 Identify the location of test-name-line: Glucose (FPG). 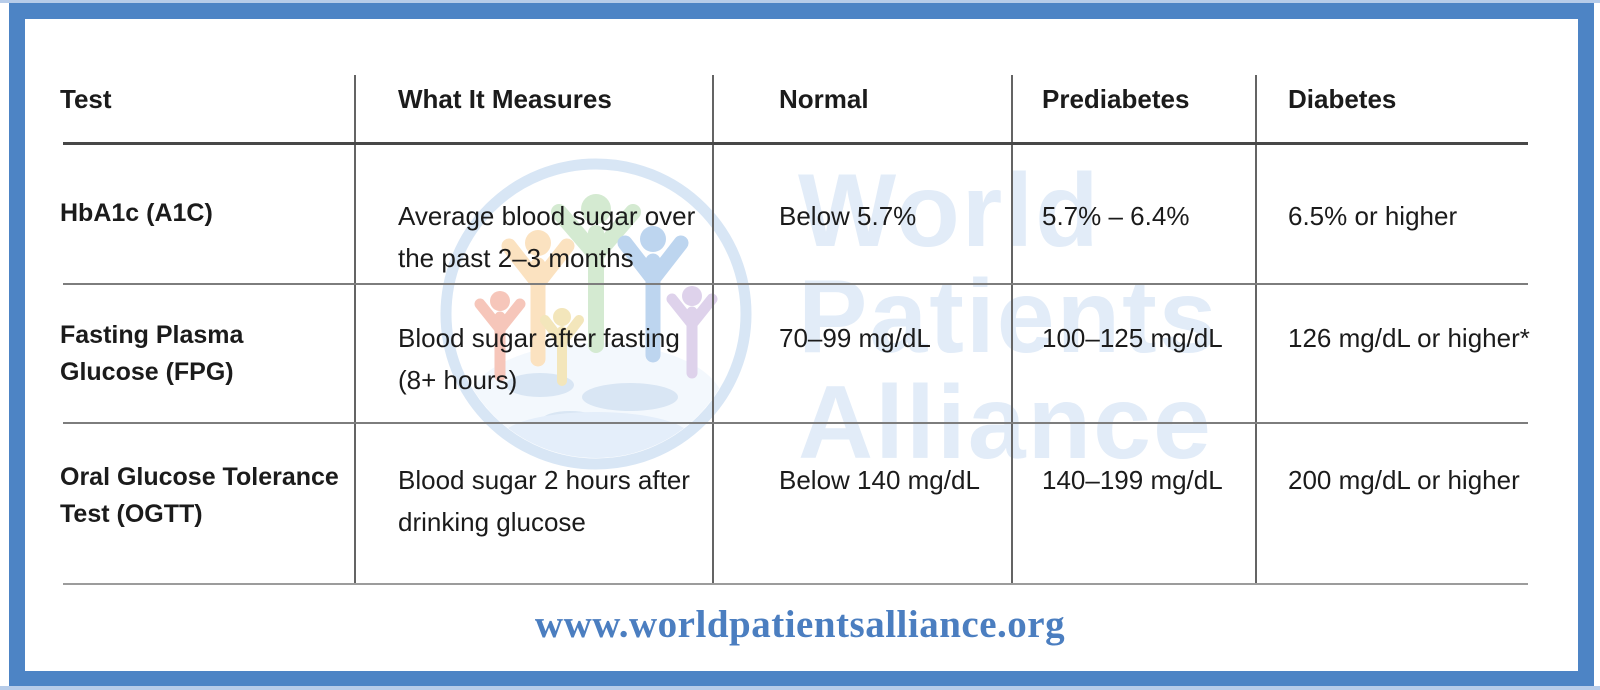
(147, 372).